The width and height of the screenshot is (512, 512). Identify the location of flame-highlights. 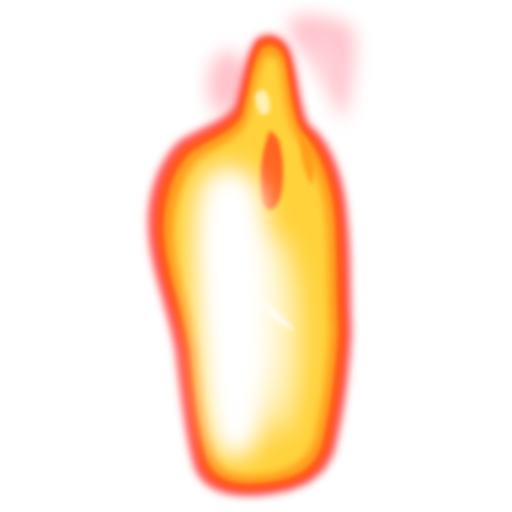
(267, 210).